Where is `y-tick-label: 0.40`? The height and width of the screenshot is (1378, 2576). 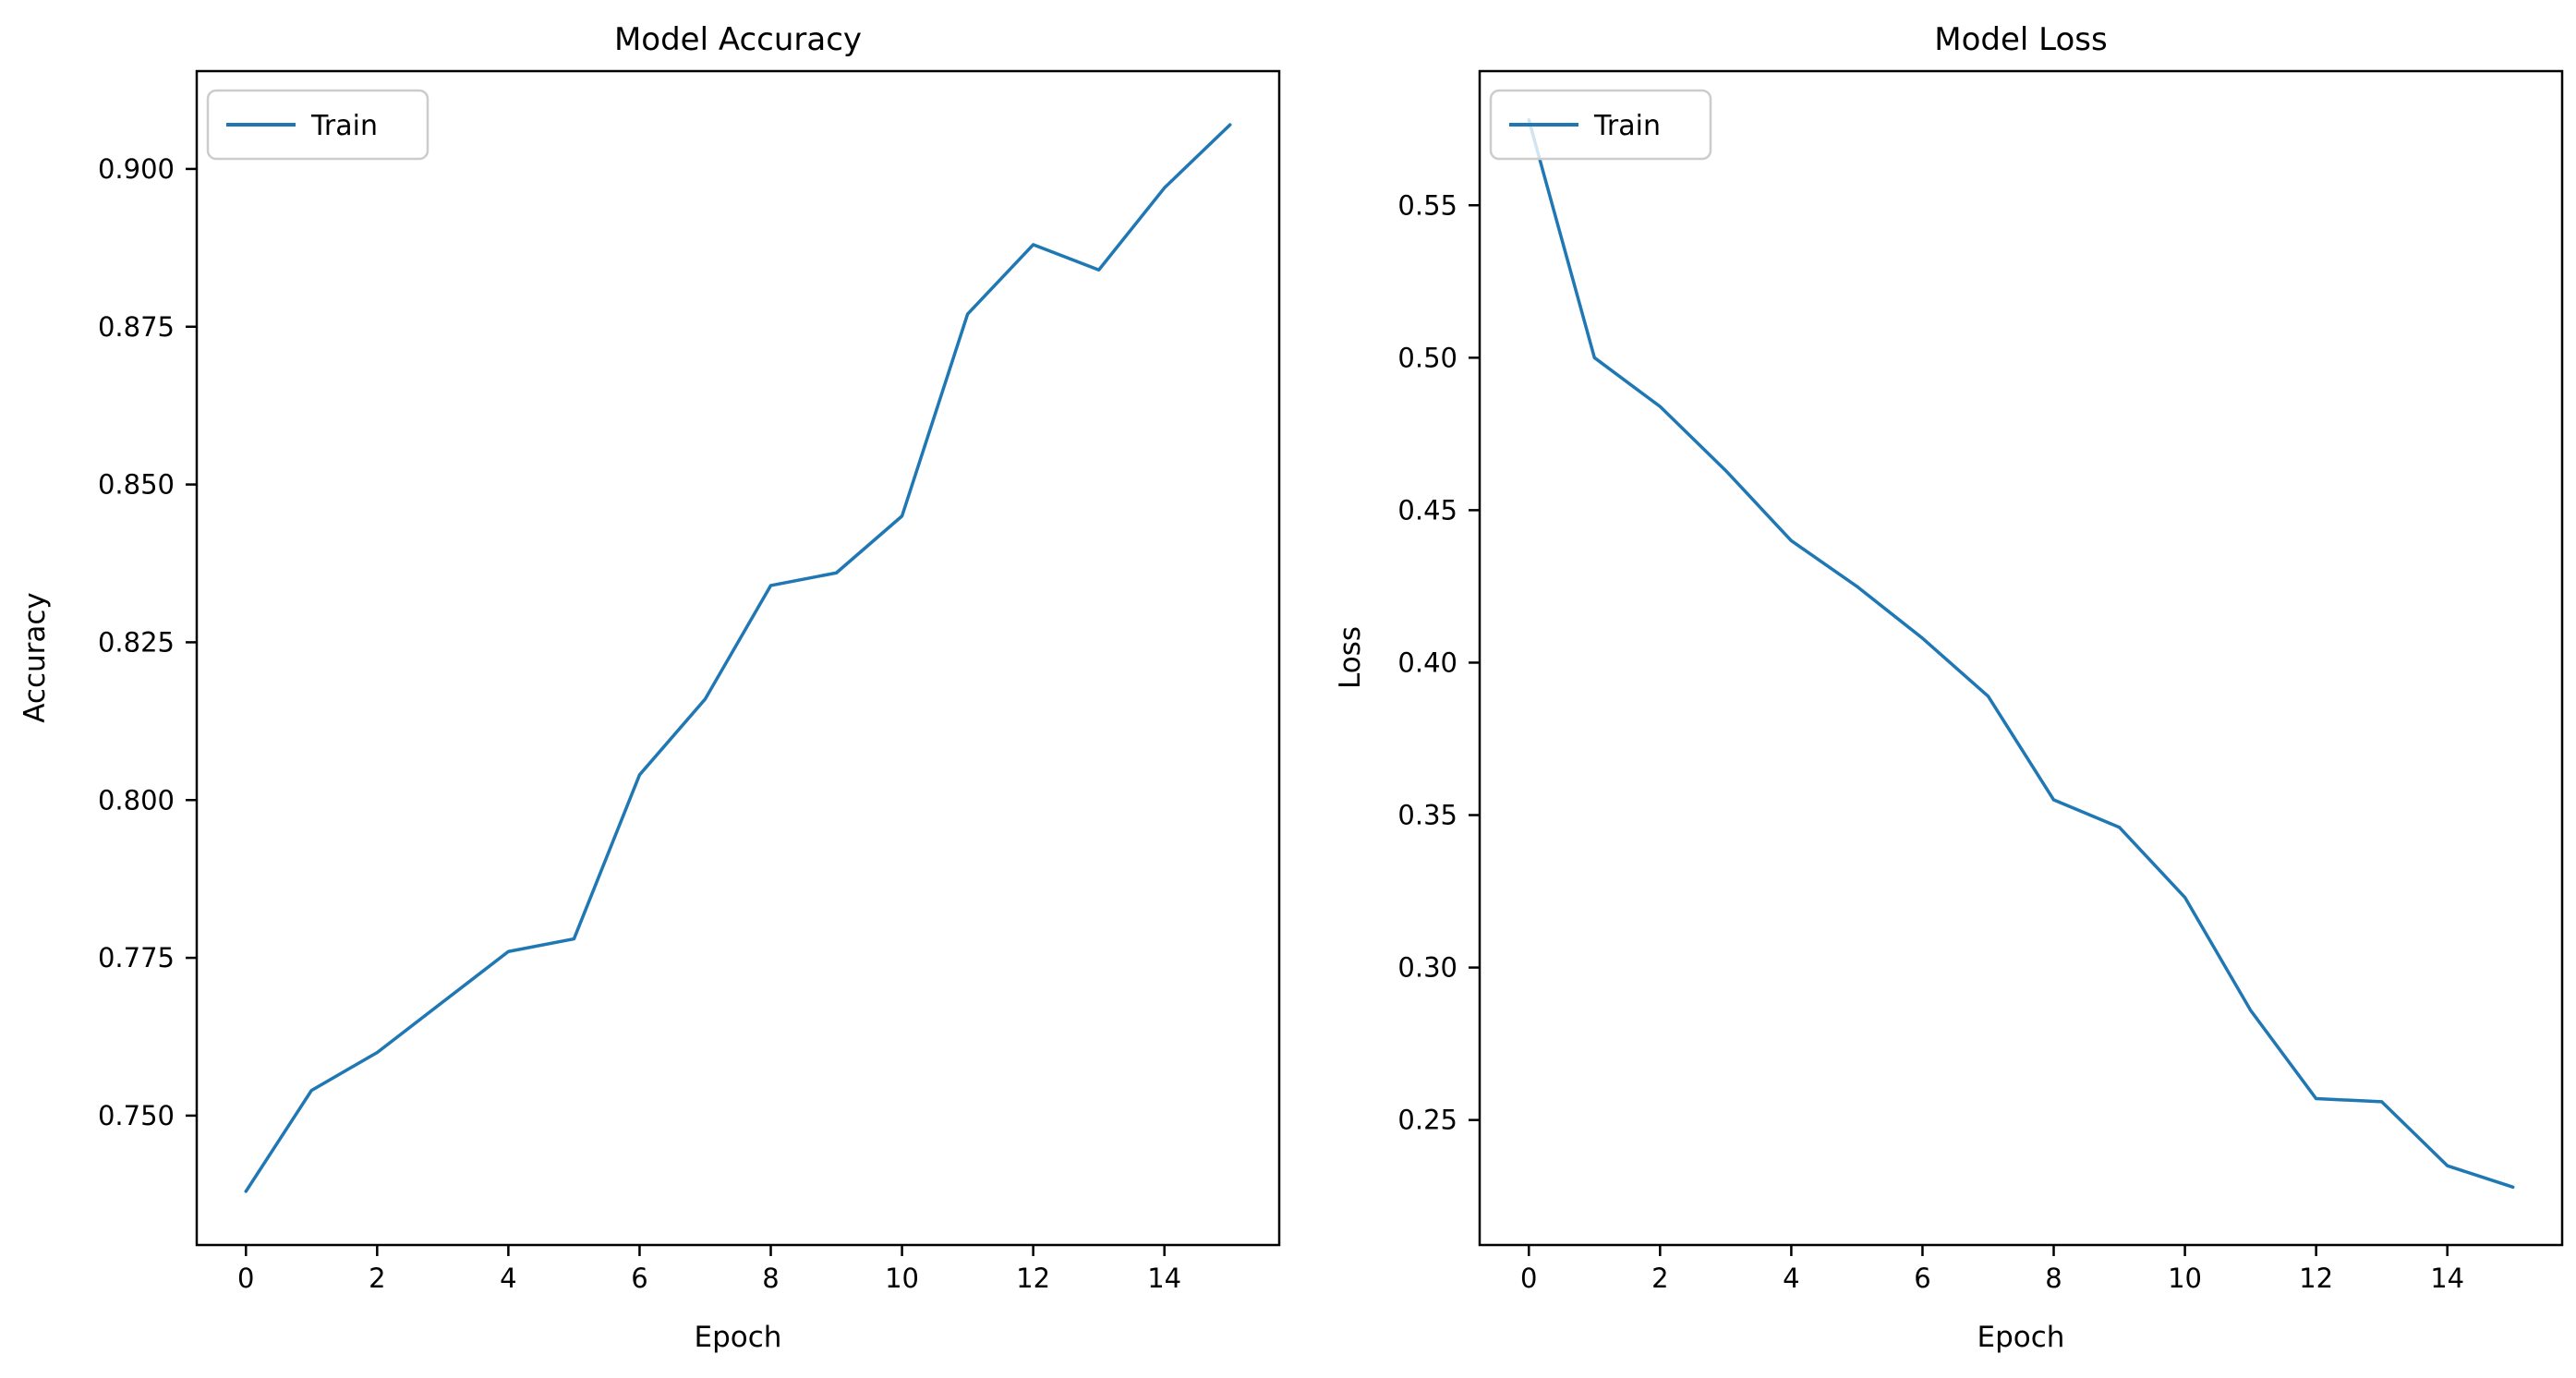 y-tick-label: 0.40 is located at coordinates (1427, 662).